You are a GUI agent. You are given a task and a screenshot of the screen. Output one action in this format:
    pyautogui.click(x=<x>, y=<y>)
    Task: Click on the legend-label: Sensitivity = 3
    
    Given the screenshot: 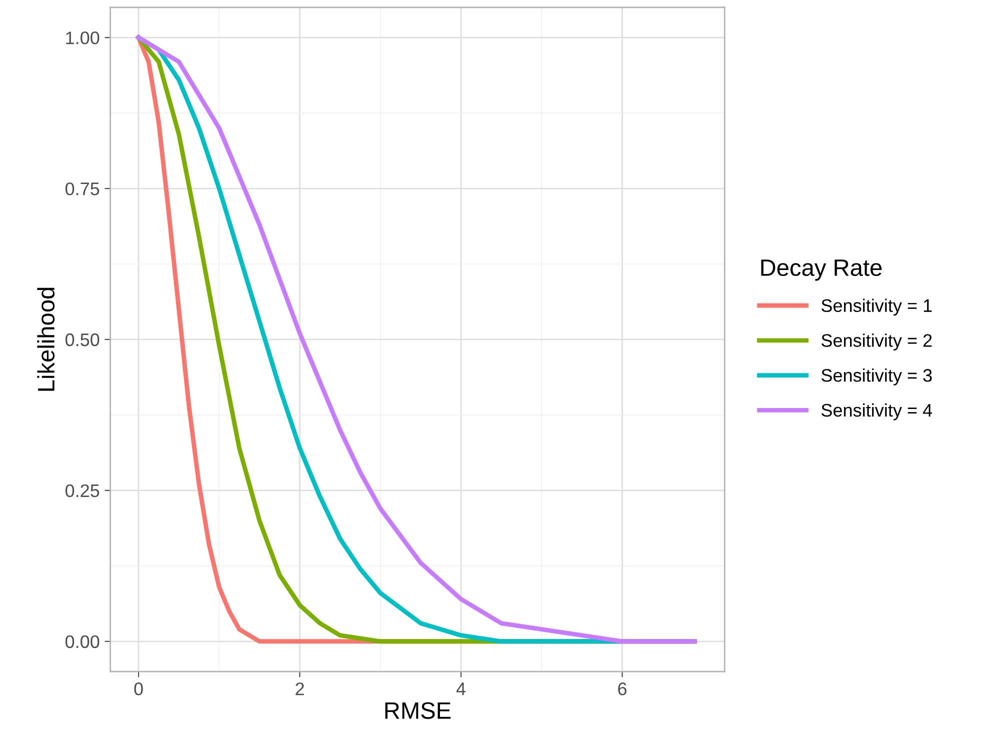 What is the action you would take?
    pyautogui.click(x=877, y=377)
    